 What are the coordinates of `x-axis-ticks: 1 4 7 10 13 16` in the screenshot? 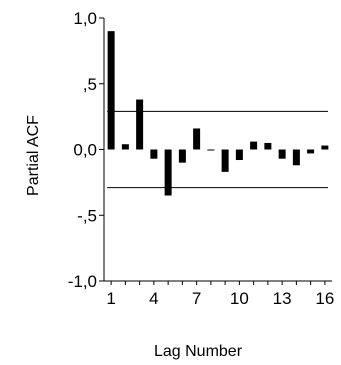 It's located at (220, 294).